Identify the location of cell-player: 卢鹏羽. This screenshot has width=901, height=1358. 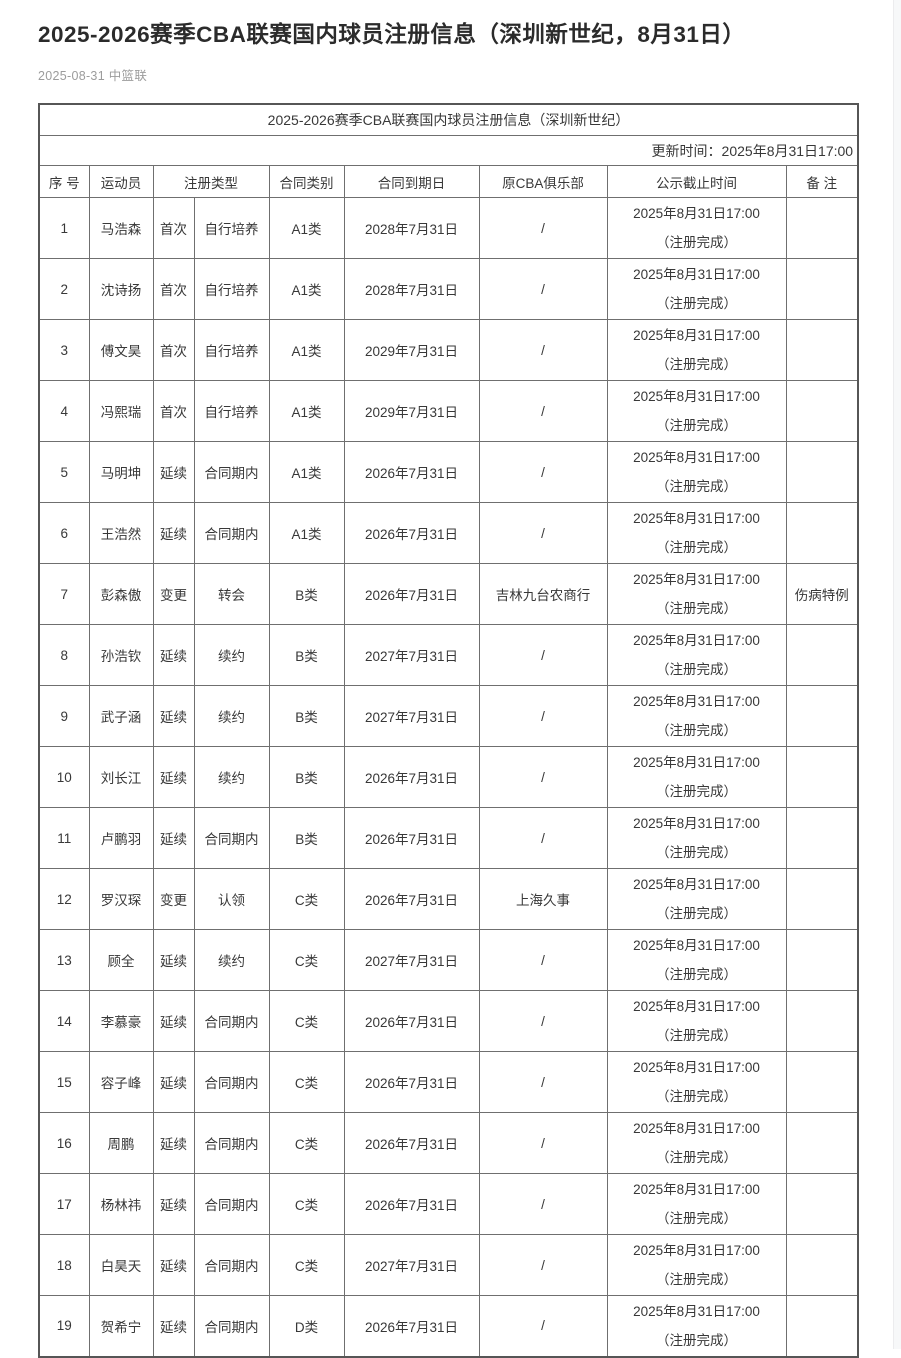
(121, 838).